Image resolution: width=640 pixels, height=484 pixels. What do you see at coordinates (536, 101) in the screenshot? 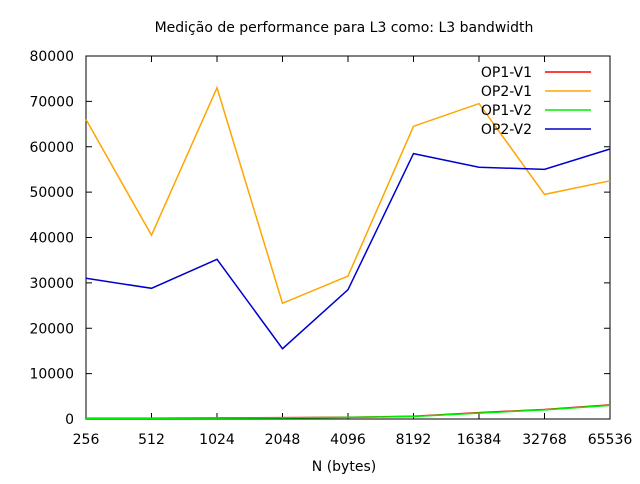
I see `legend: OP1-V1 OP2-V1 OP1-V2 OP2-V2` at bounding box center [536, 101].